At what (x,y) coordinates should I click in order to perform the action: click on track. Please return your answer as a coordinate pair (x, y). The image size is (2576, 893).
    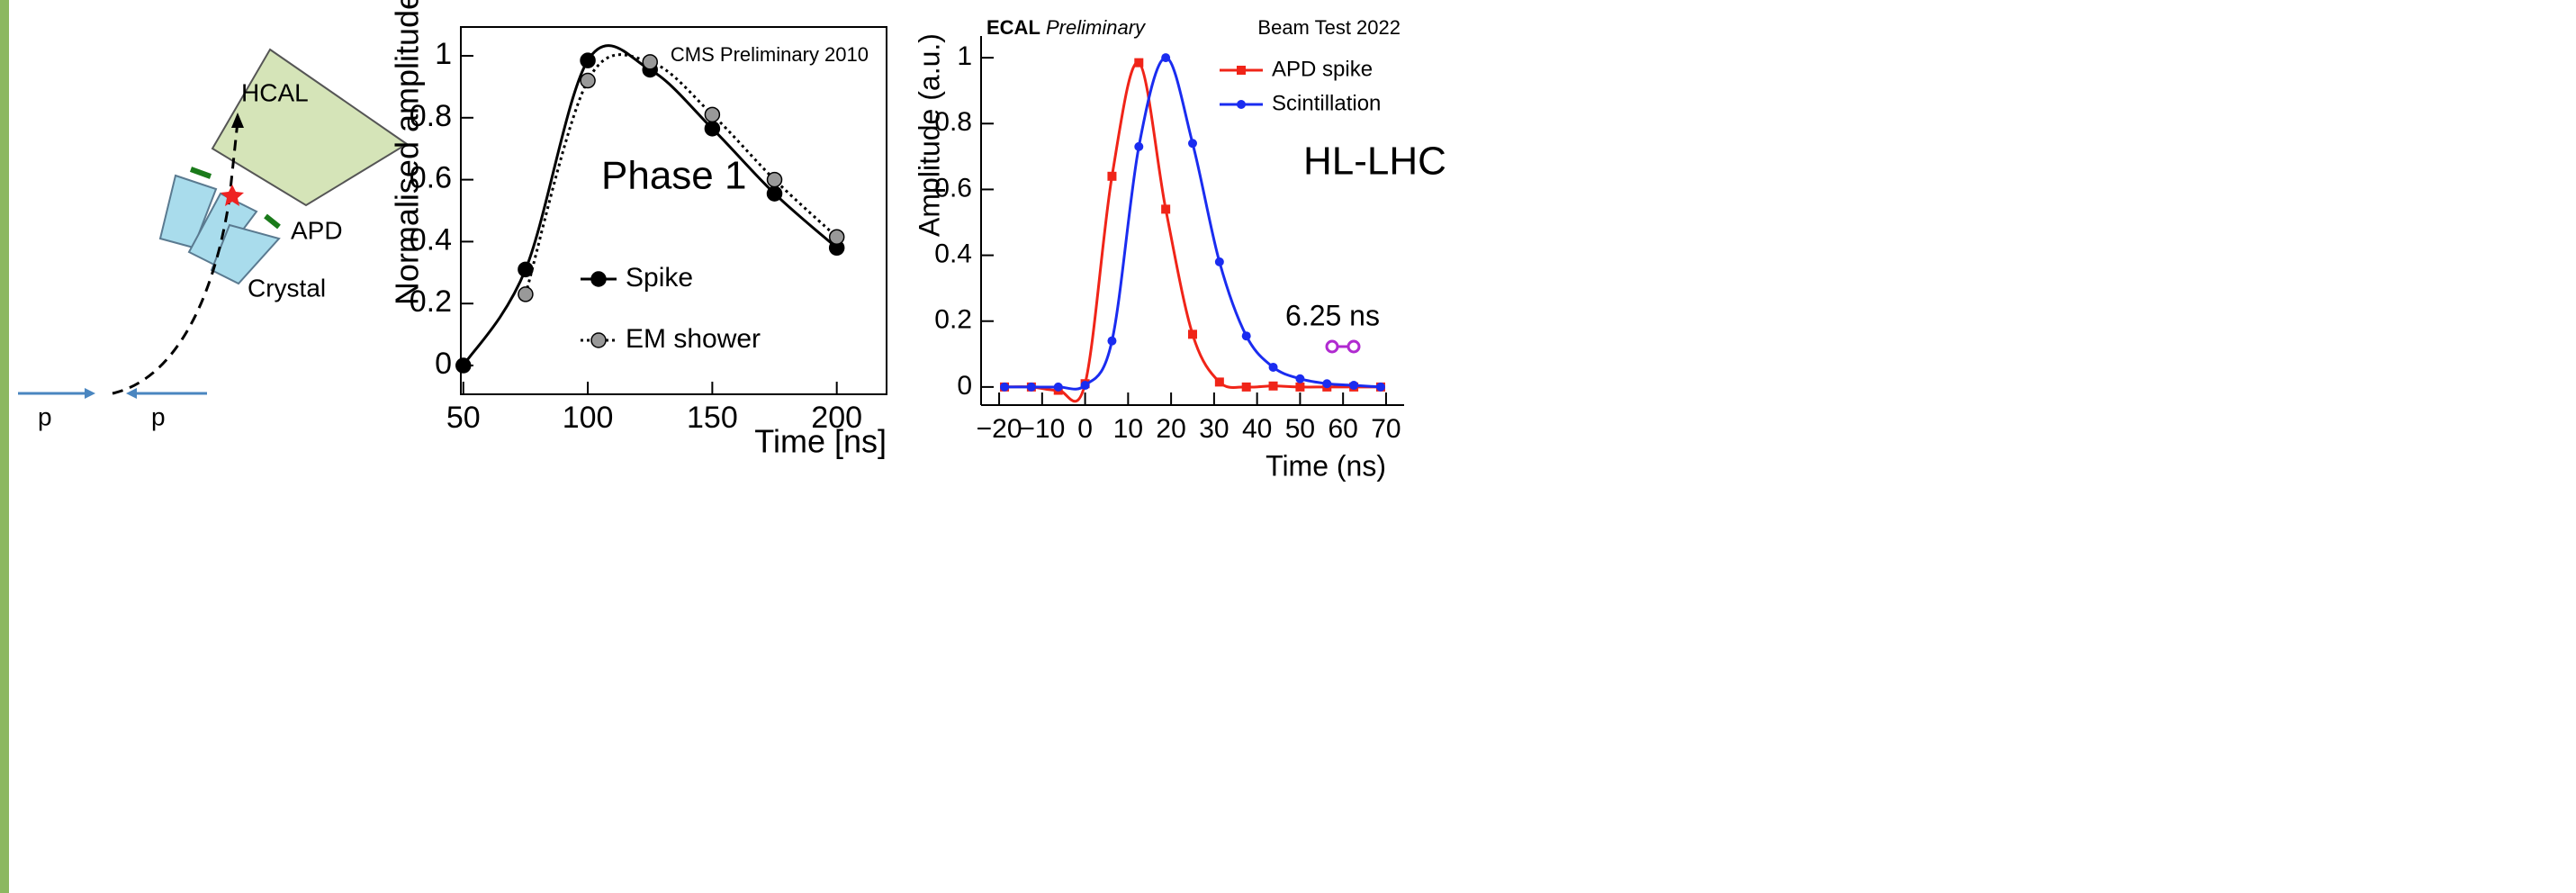
    Looking at the image, I should click on (175, 258).